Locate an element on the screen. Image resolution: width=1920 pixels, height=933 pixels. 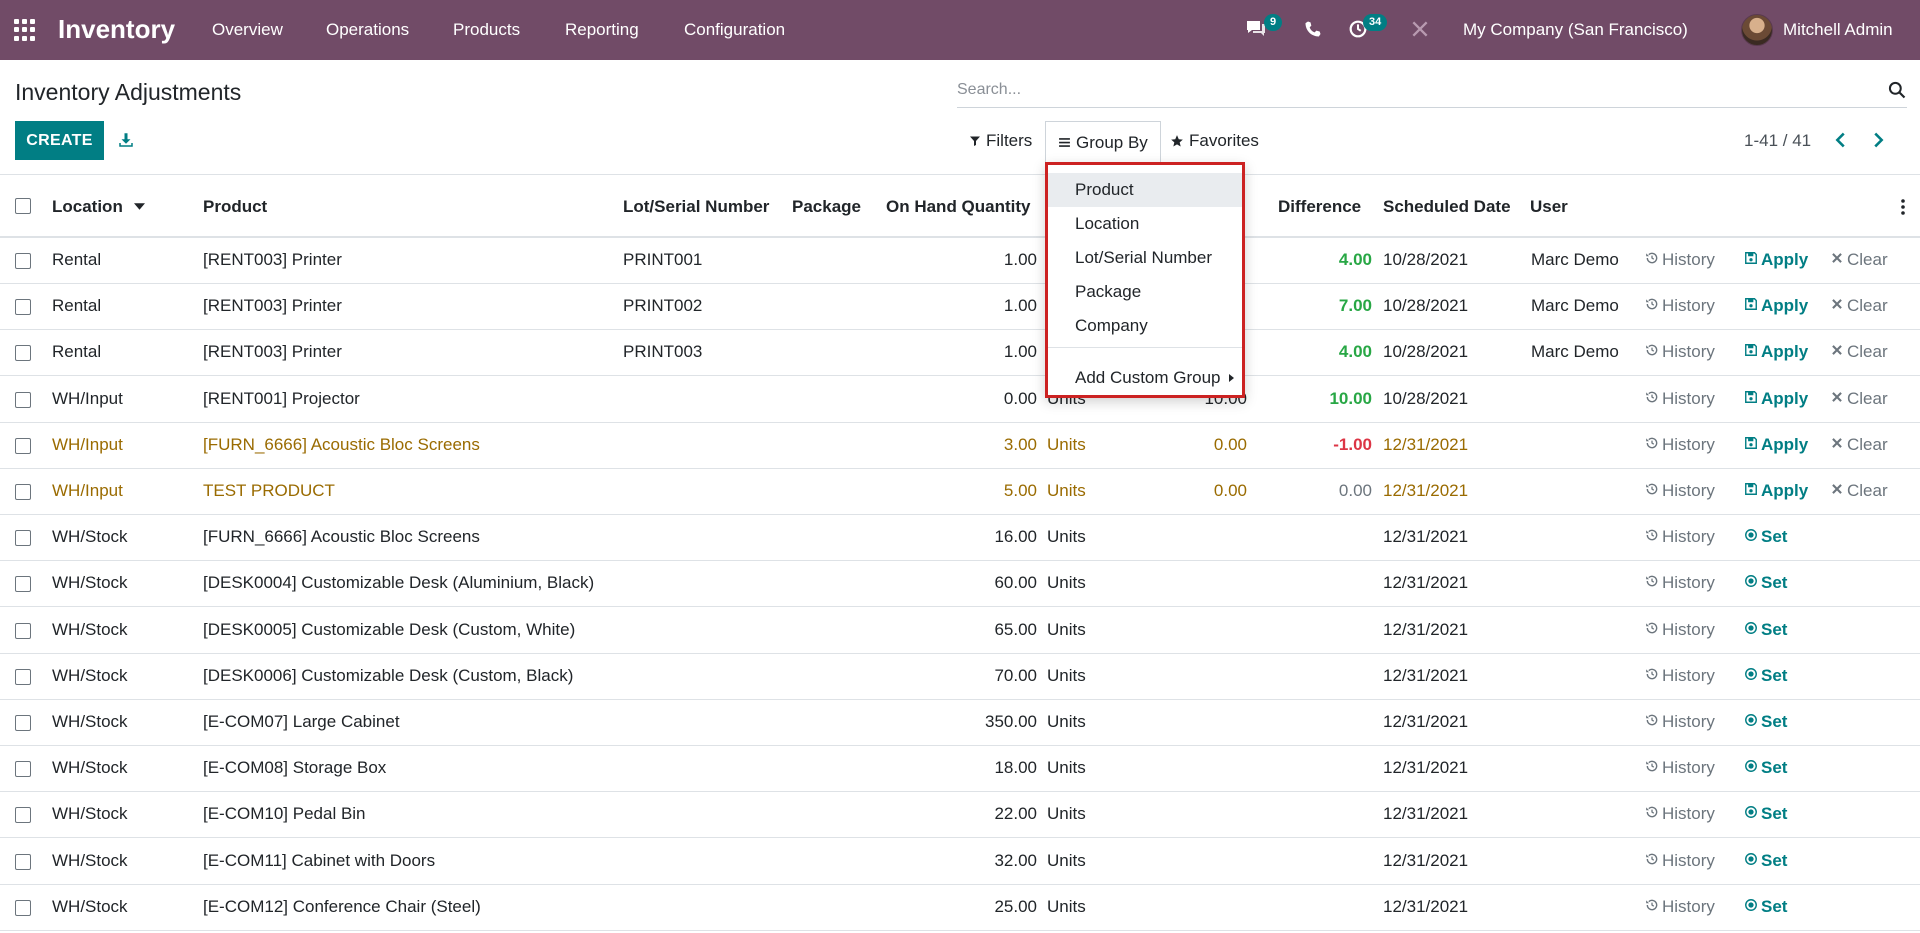
column-package: Package is located at coordinates (826, 206).